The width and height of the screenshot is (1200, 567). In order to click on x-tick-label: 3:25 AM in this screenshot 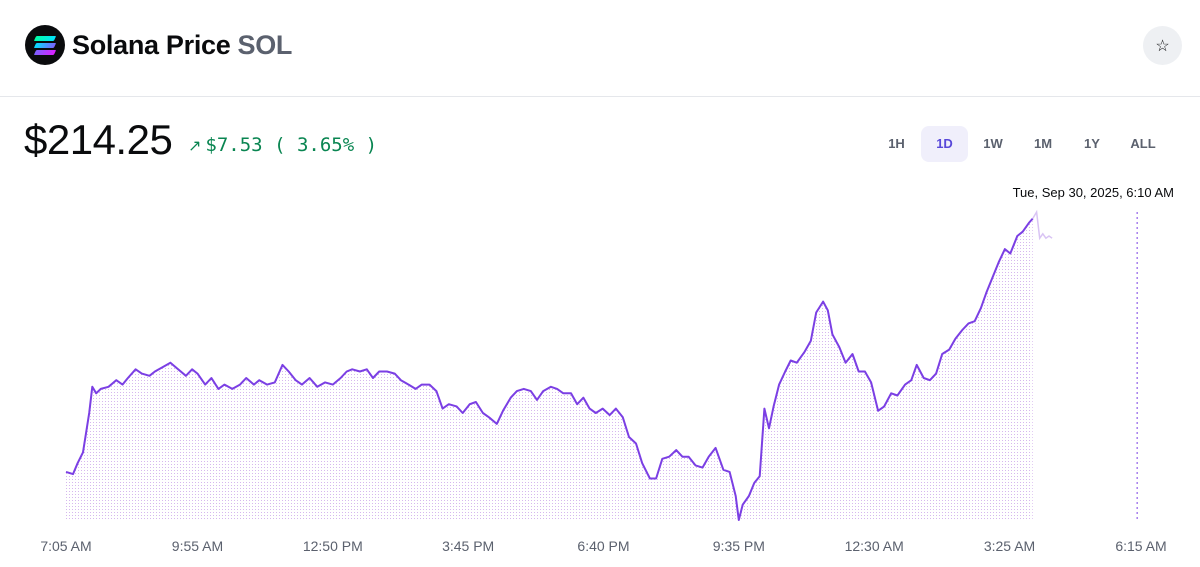, I will do `click(1009, 546)`.